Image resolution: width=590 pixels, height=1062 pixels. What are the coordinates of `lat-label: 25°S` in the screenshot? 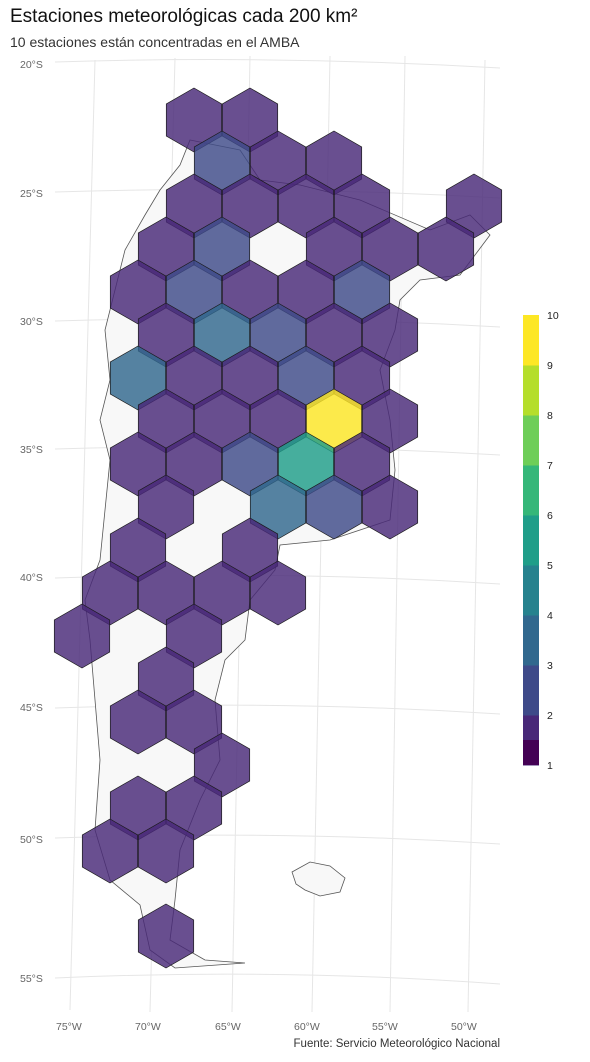 It's located at (31, 194).